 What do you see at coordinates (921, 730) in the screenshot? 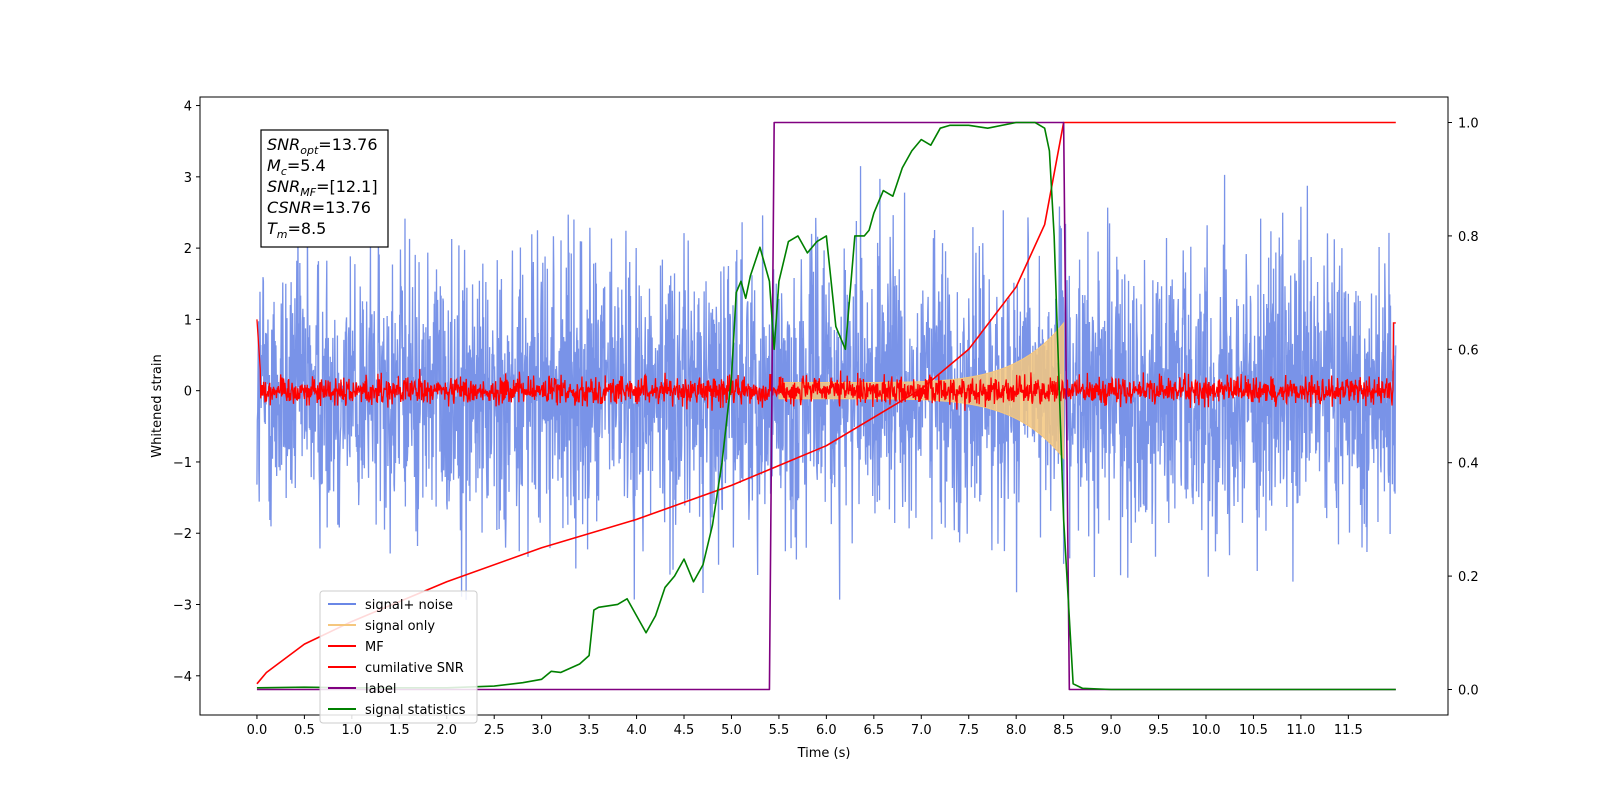
I see `x-tick-label: 7.0` at bounding box center [921, 730].